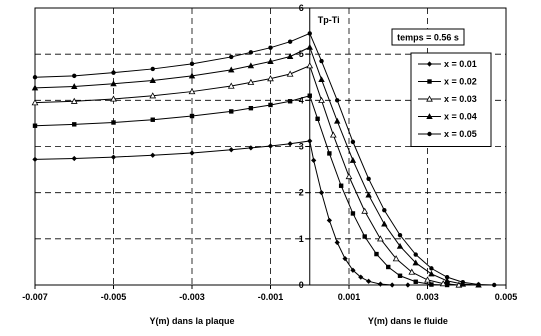  What do you see at coordinates (460, 82) in the screenshot?
I see `legend-label: x = 0.02` at bounding box center [460, 82].